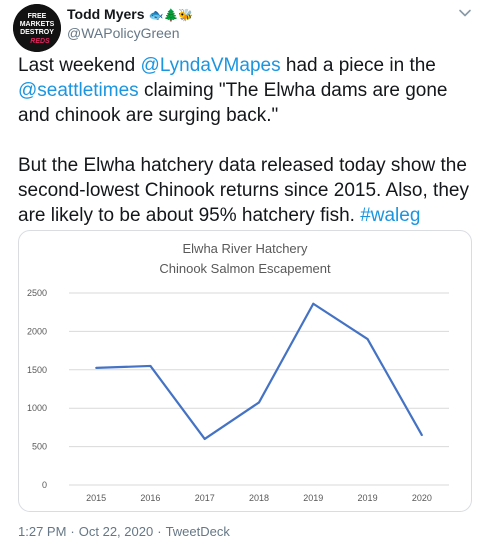 The width and height of the screenshot is (485, 548). Describe the element at coordinates (37, 24) in the screenshot. I see `avatar-text: MARKETS` at that location.